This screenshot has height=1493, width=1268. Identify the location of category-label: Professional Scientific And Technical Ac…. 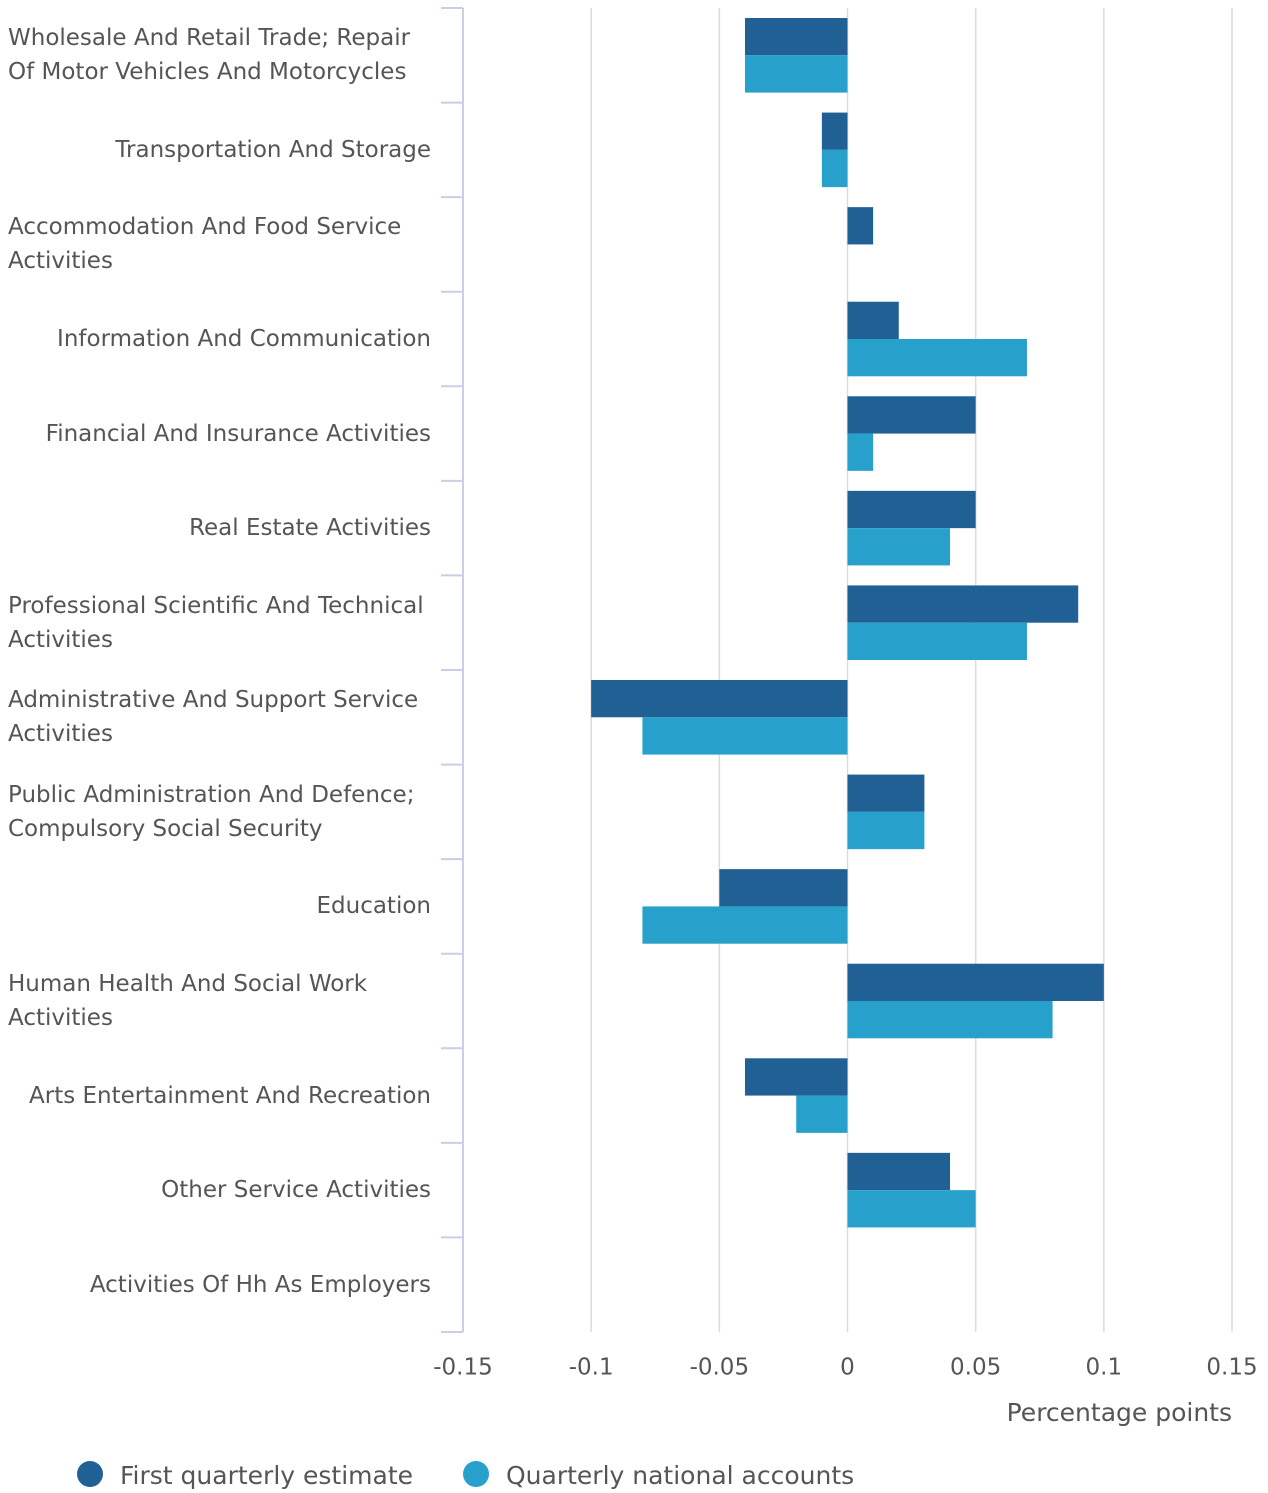
(219, 622).